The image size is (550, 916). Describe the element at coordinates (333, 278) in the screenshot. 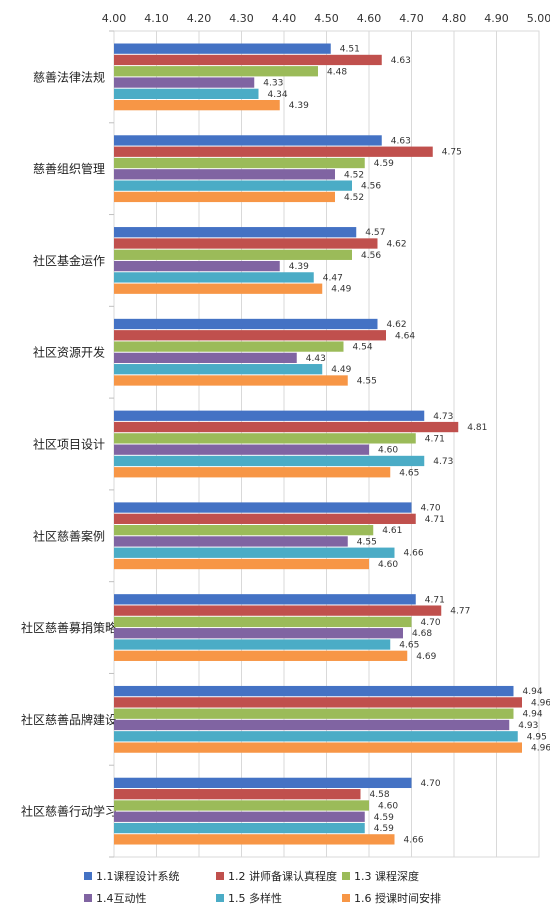

I see `data-label: 4.47` at that location.